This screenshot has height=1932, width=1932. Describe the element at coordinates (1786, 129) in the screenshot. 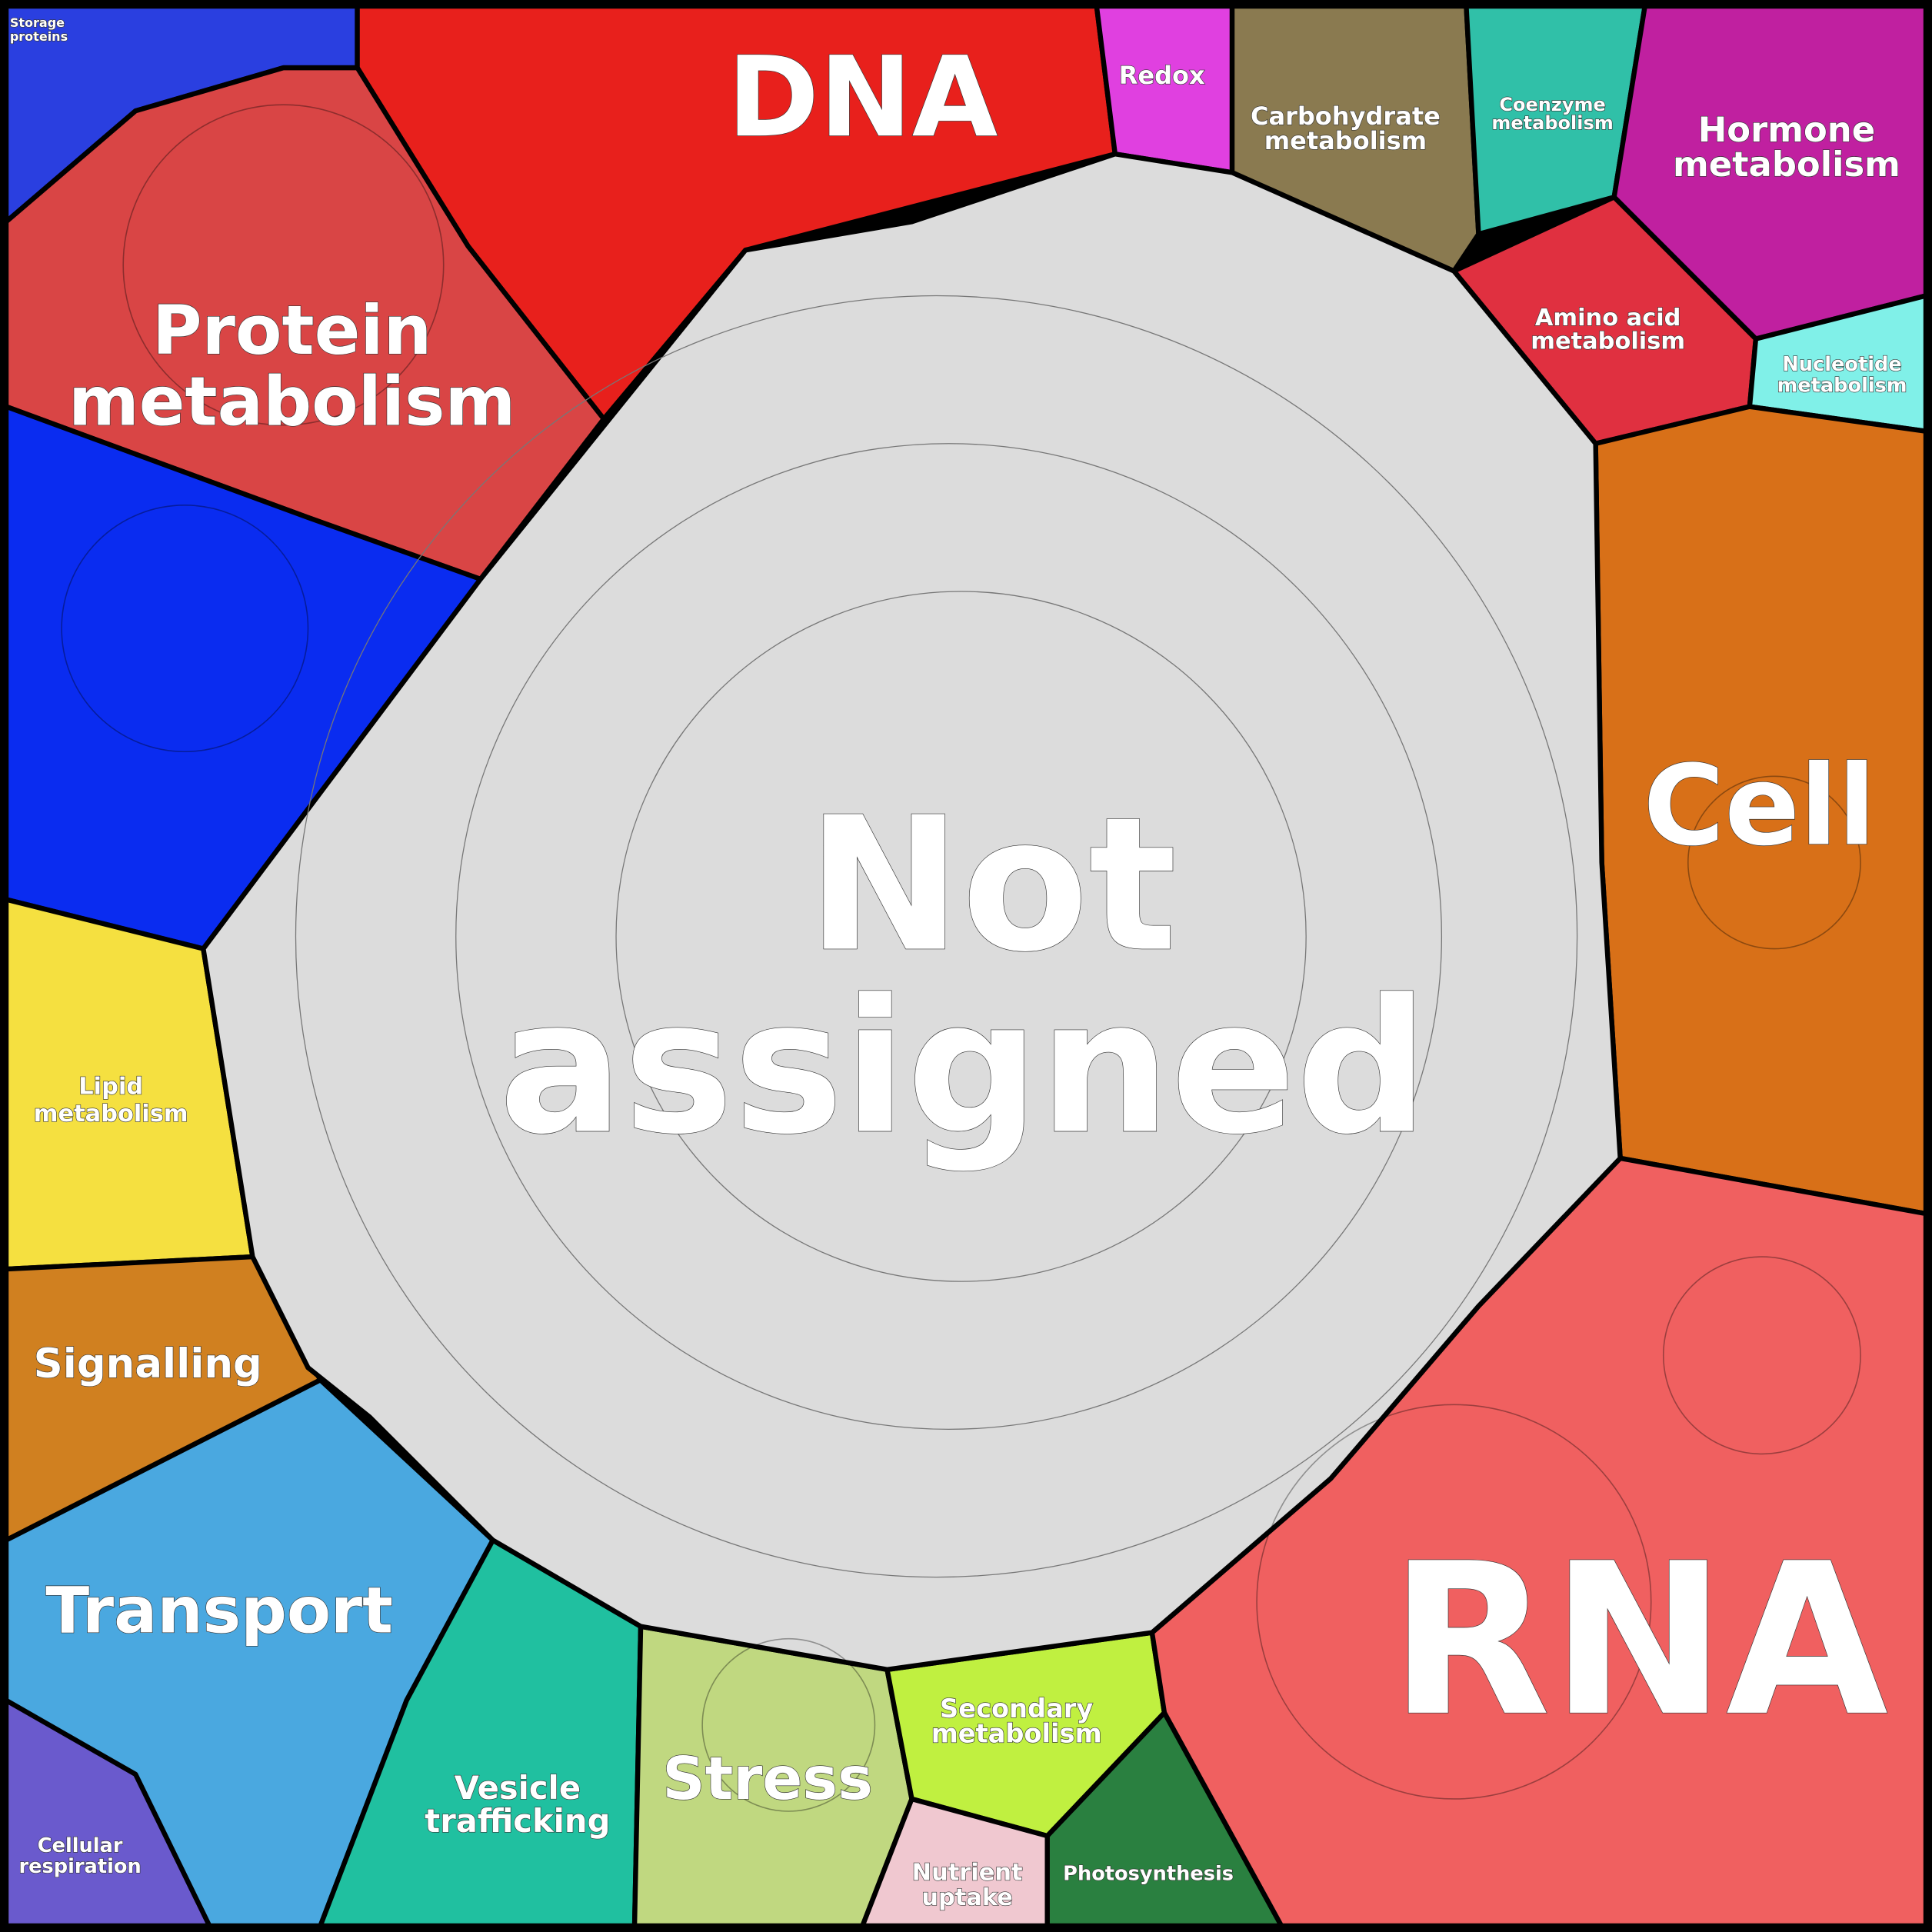

I see `label-line: Hormone` at that location.